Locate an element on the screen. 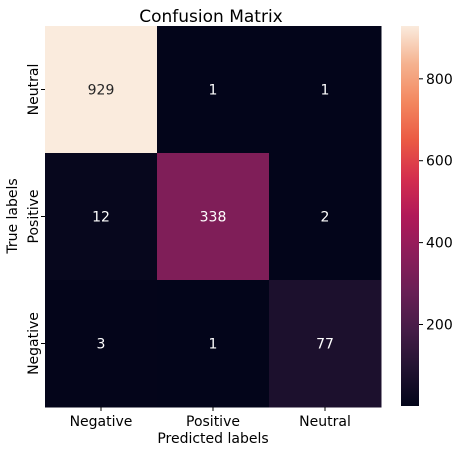 This screenshot has height=453, width=461. x-axis-ticks: Negative Positive Neutral is located at coordinates (210, 418).